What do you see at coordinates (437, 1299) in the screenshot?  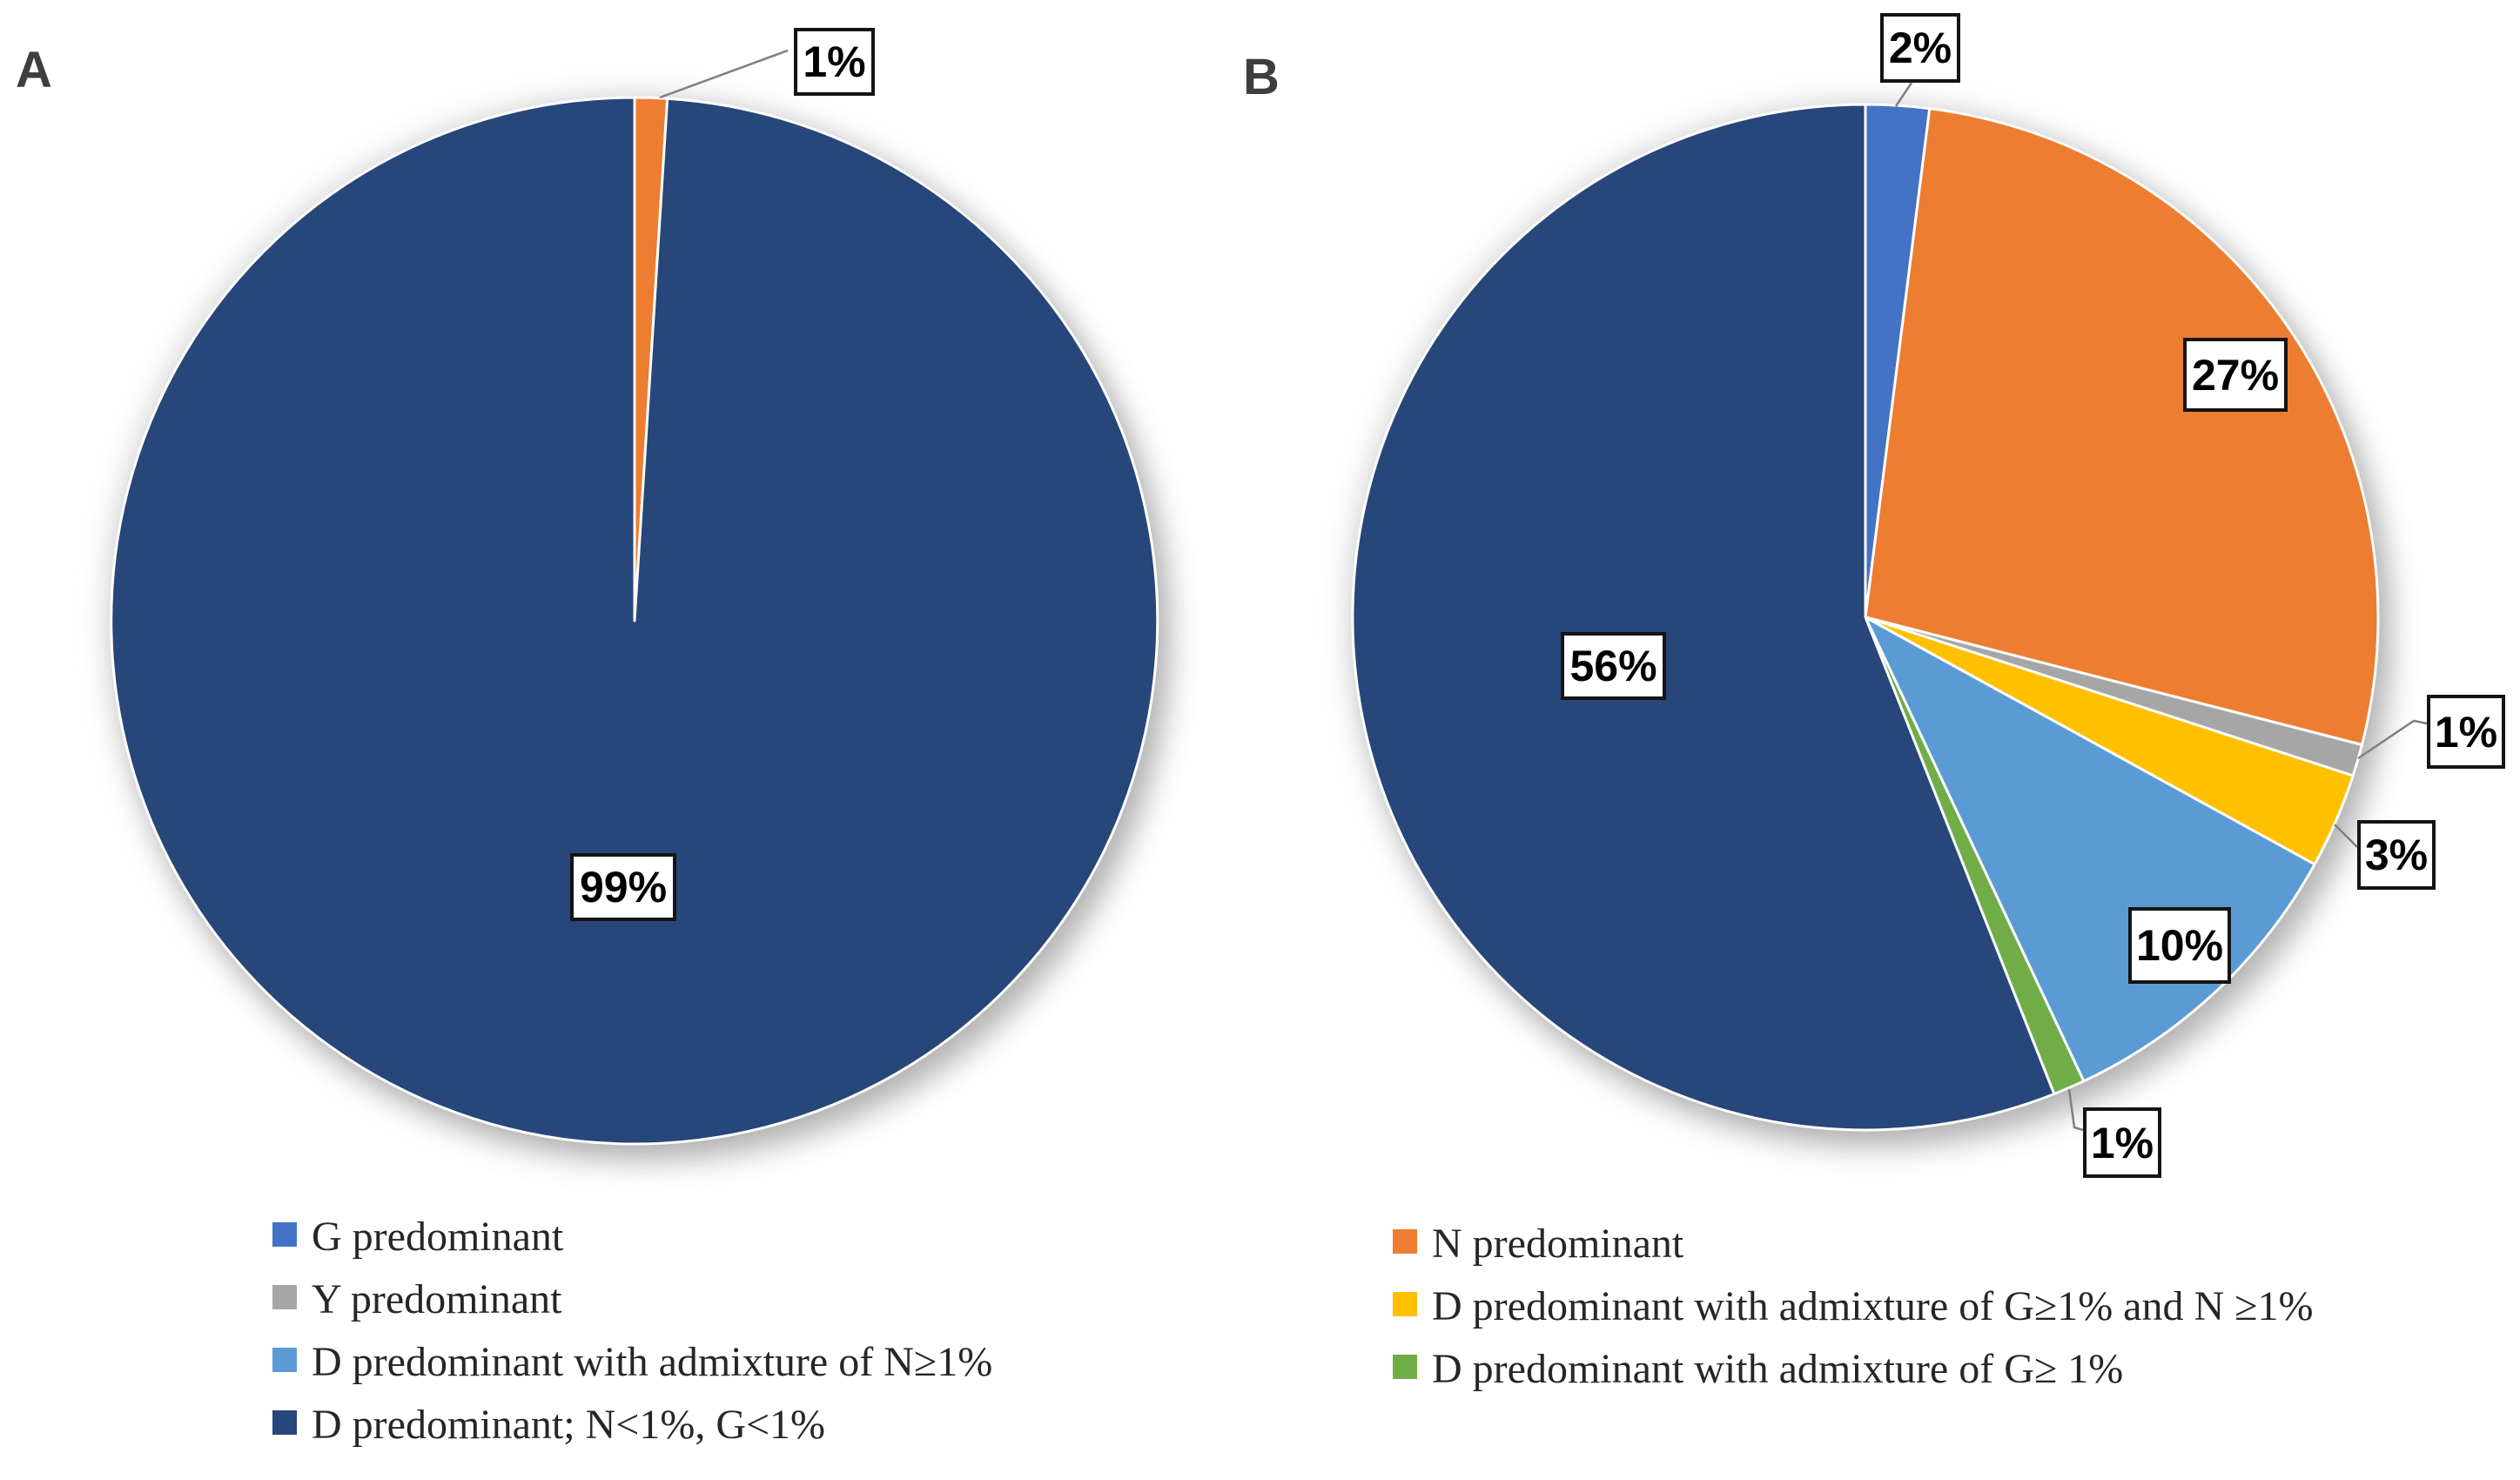 I see `legend-item-label: Y predominant` at bounding box center [437, 1299].